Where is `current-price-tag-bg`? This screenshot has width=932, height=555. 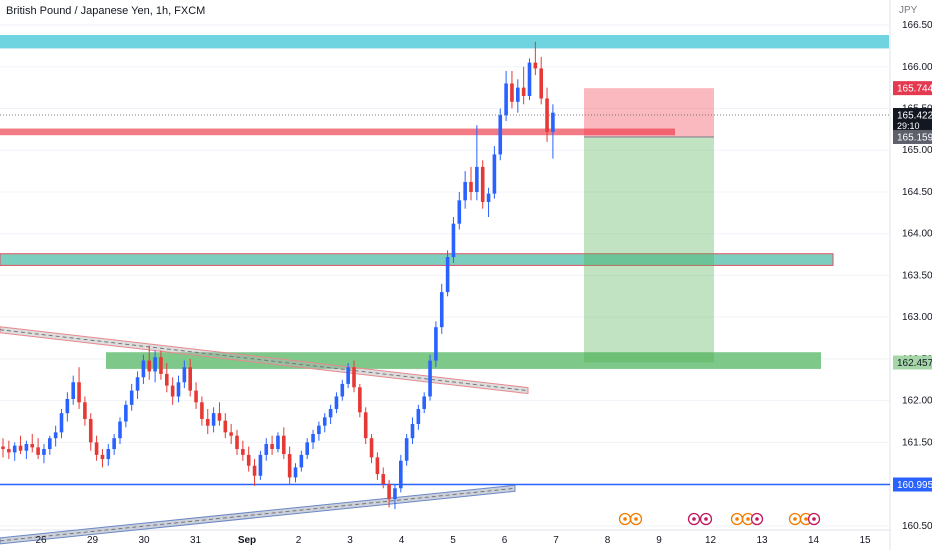 current-price-tag-bg is located at coordinates (912, 120).